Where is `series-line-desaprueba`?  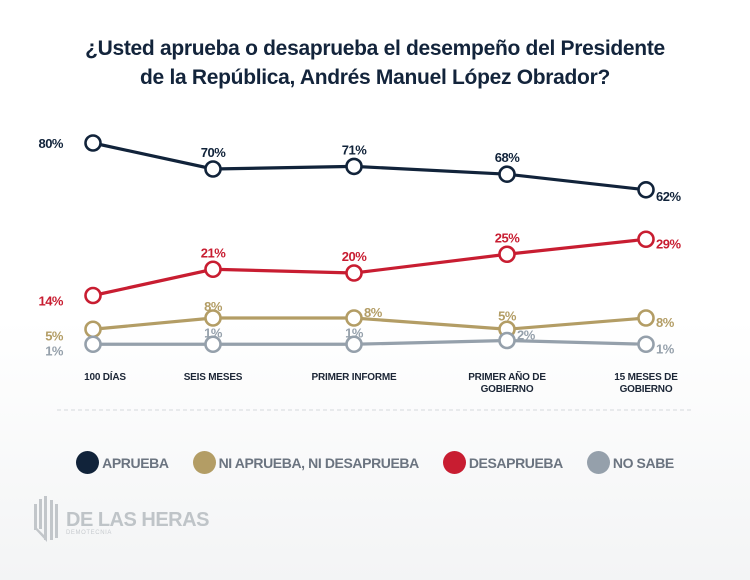 series-line-desaprueba is located at coordinates (369, 267).